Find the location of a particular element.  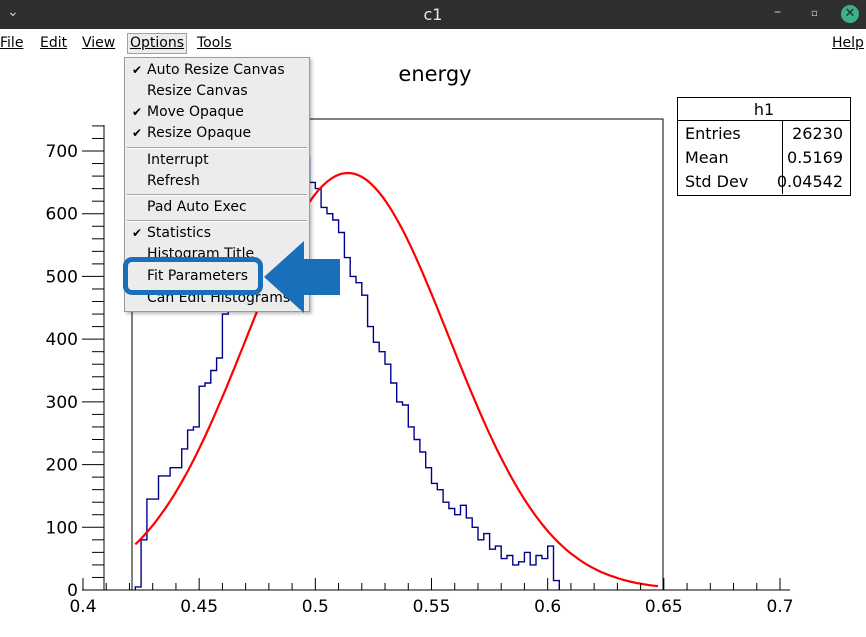

y-tick-label: 400 is located at coordinates (62, 340).